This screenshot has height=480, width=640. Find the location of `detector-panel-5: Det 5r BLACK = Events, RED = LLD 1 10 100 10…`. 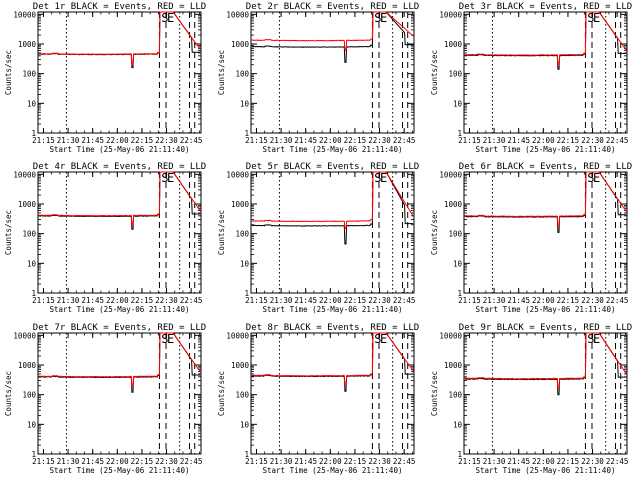

detector-panel-5: Det 5r BLACK = Events, RED = LLD 1 10 100 10… is located at coordinates (318, 238).